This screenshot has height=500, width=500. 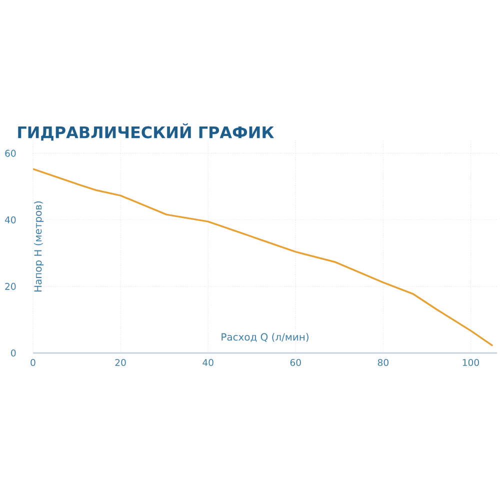 What do you see at coordinates (120, 362) in the screenshot?
I see `x-tick-label: 20` at bounding box center [120, 362].